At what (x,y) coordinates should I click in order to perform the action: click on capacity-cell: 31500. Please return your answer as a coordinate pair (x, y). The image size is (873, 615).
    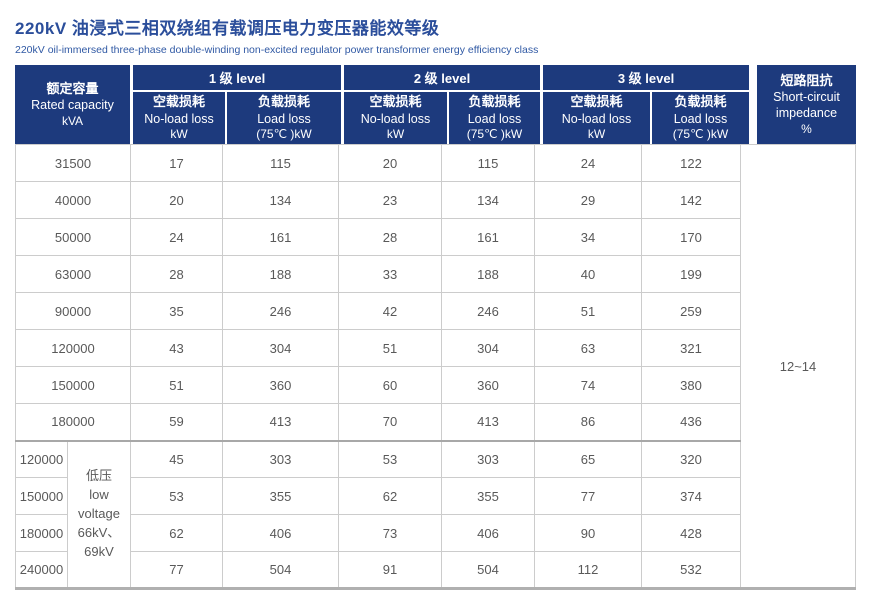
    Looking at the image, I should click on (73, 163).